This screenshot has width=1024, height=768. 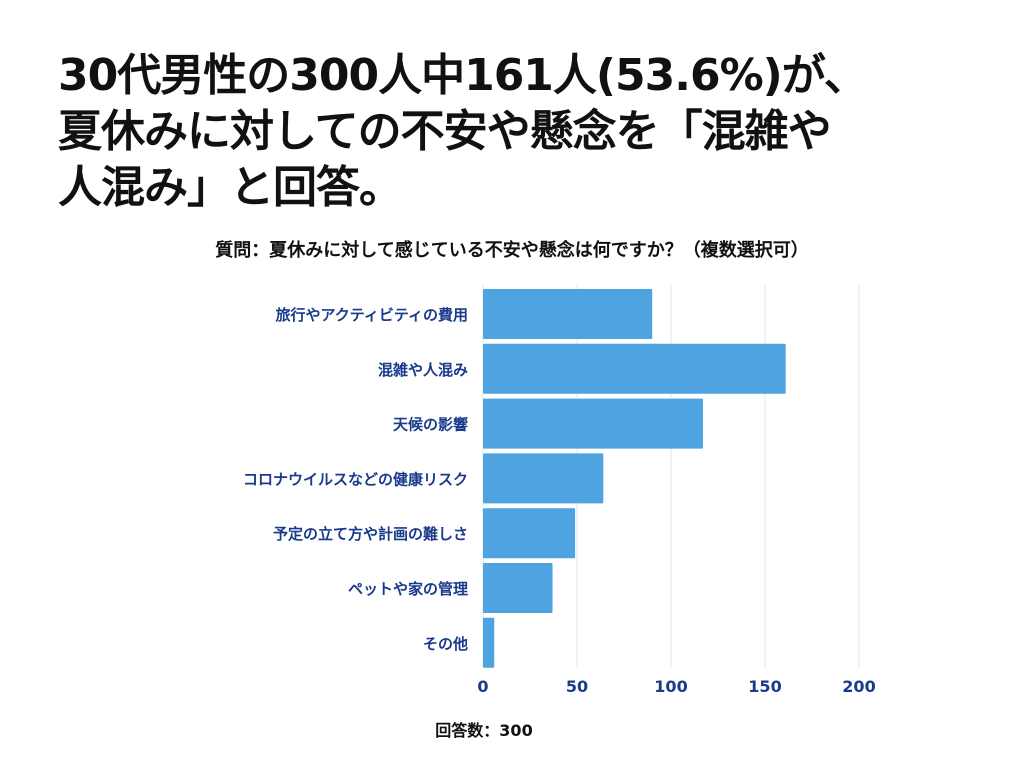 I want to click on category-label: その他, so click(x=445, y=644).